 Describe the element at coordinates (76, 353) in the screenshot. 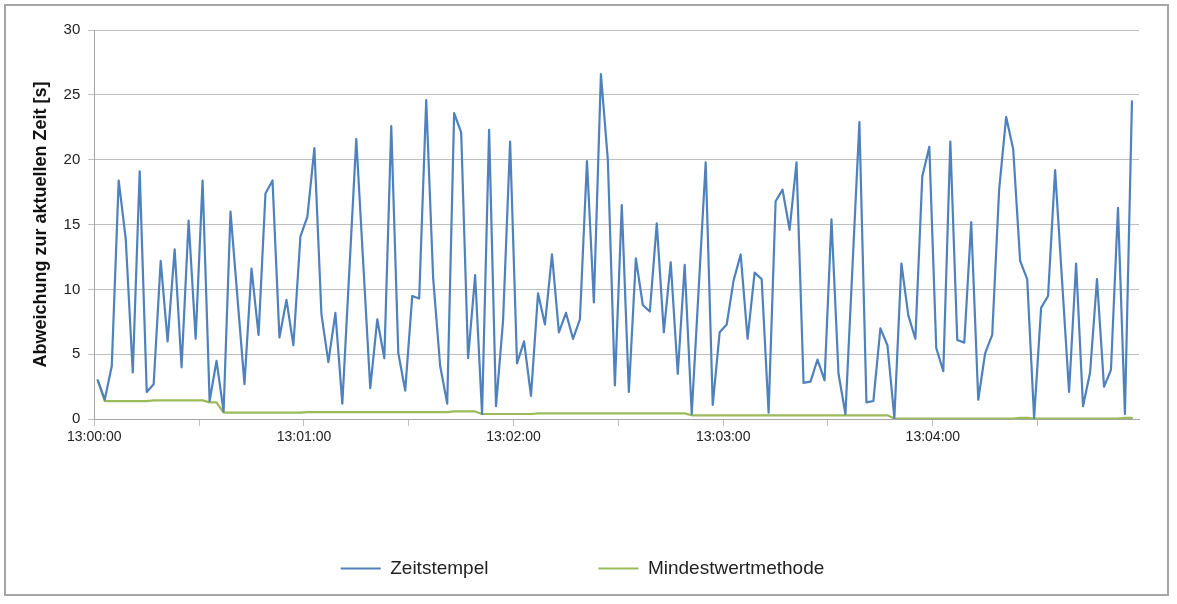

I see `y-tick-label: 5` at that location.